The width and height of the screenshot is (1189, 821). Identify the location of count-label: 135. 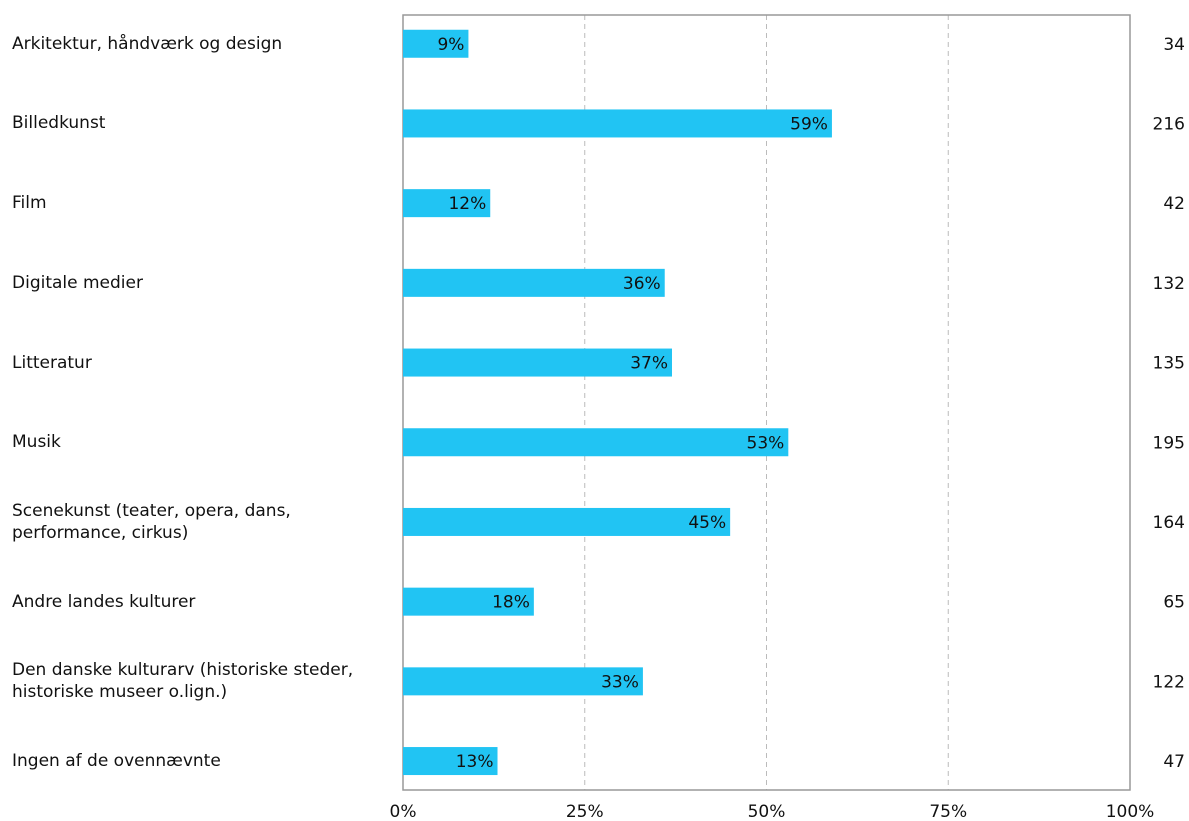
(1169, 364).